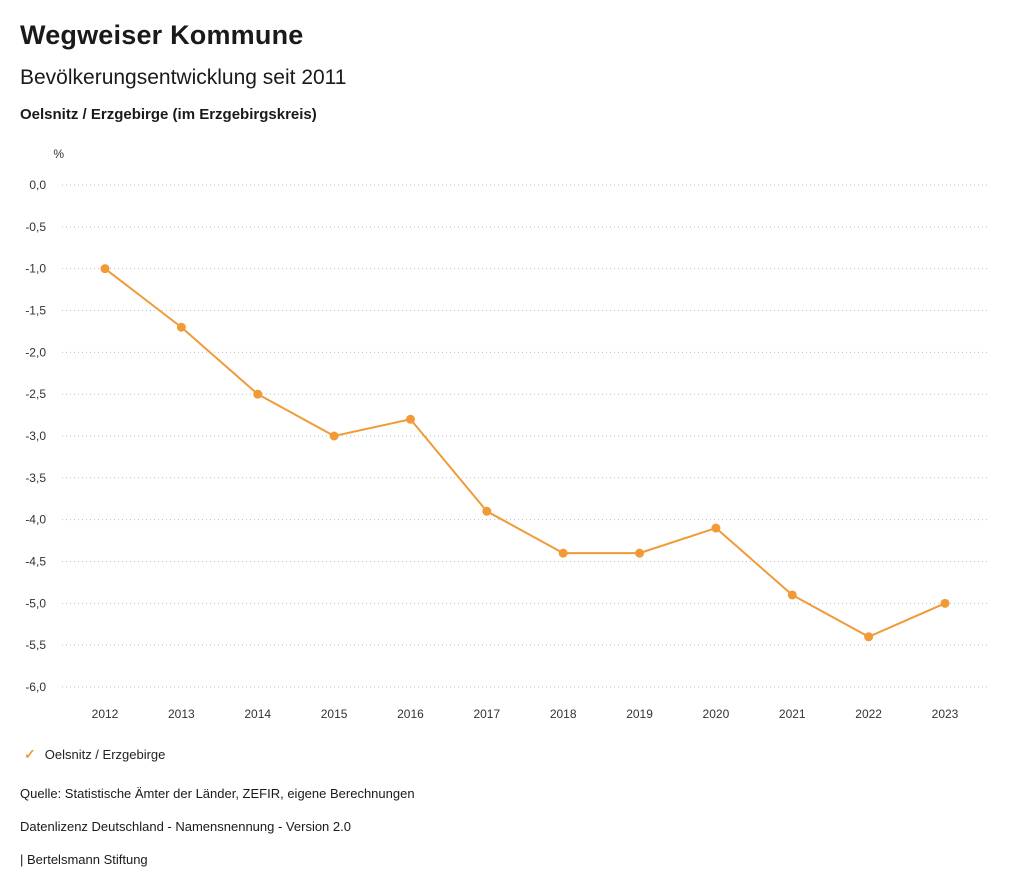 This screenshot has width=1024, height=888. I want to click on x-tick-label: 2021, so click(792, 714).